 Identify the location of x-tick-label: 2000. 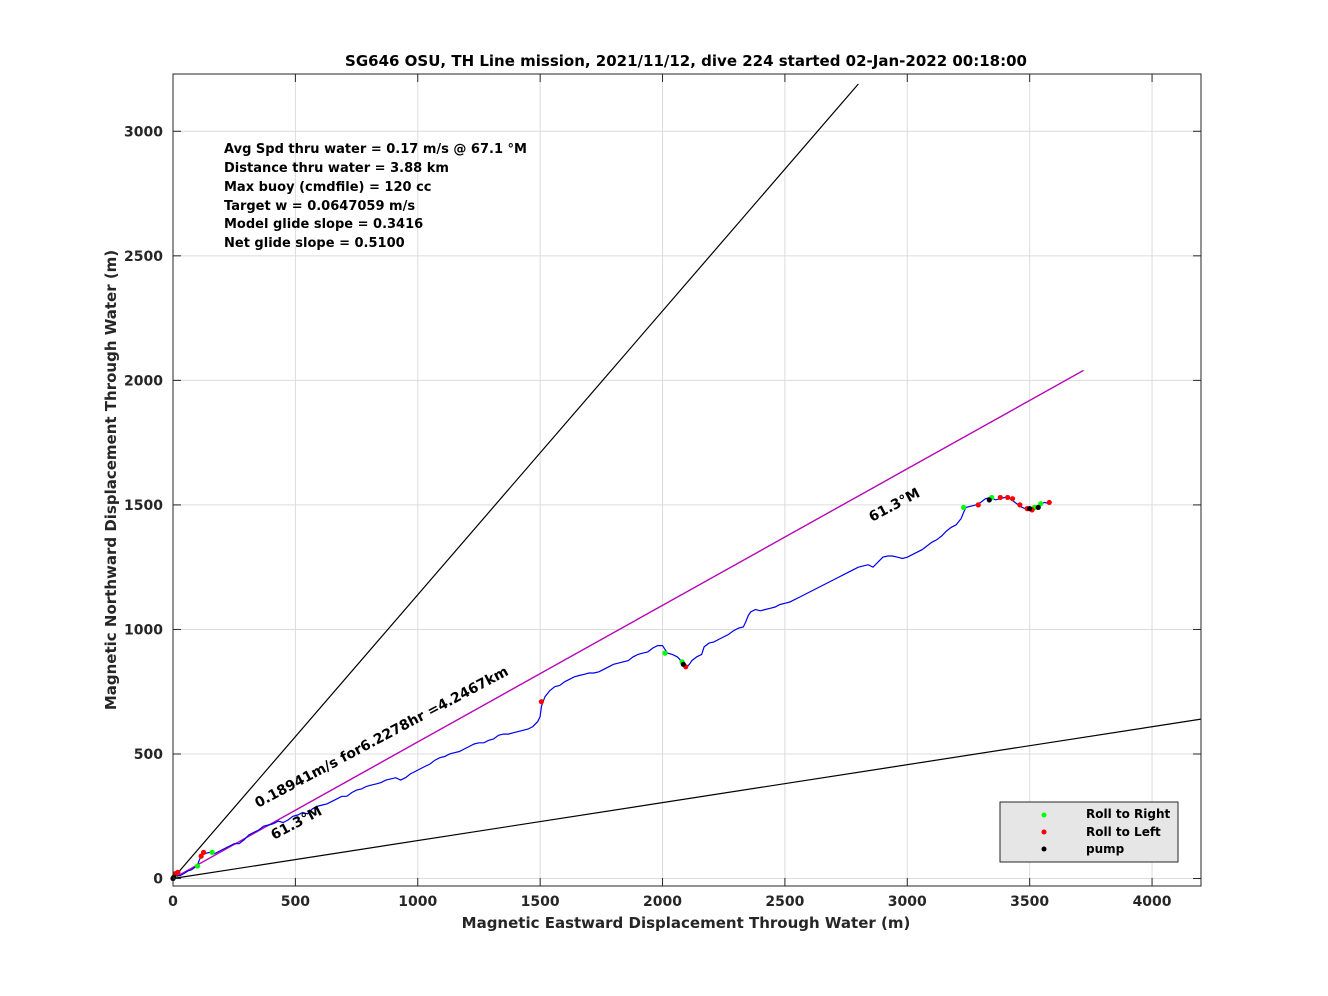
(662, 902).